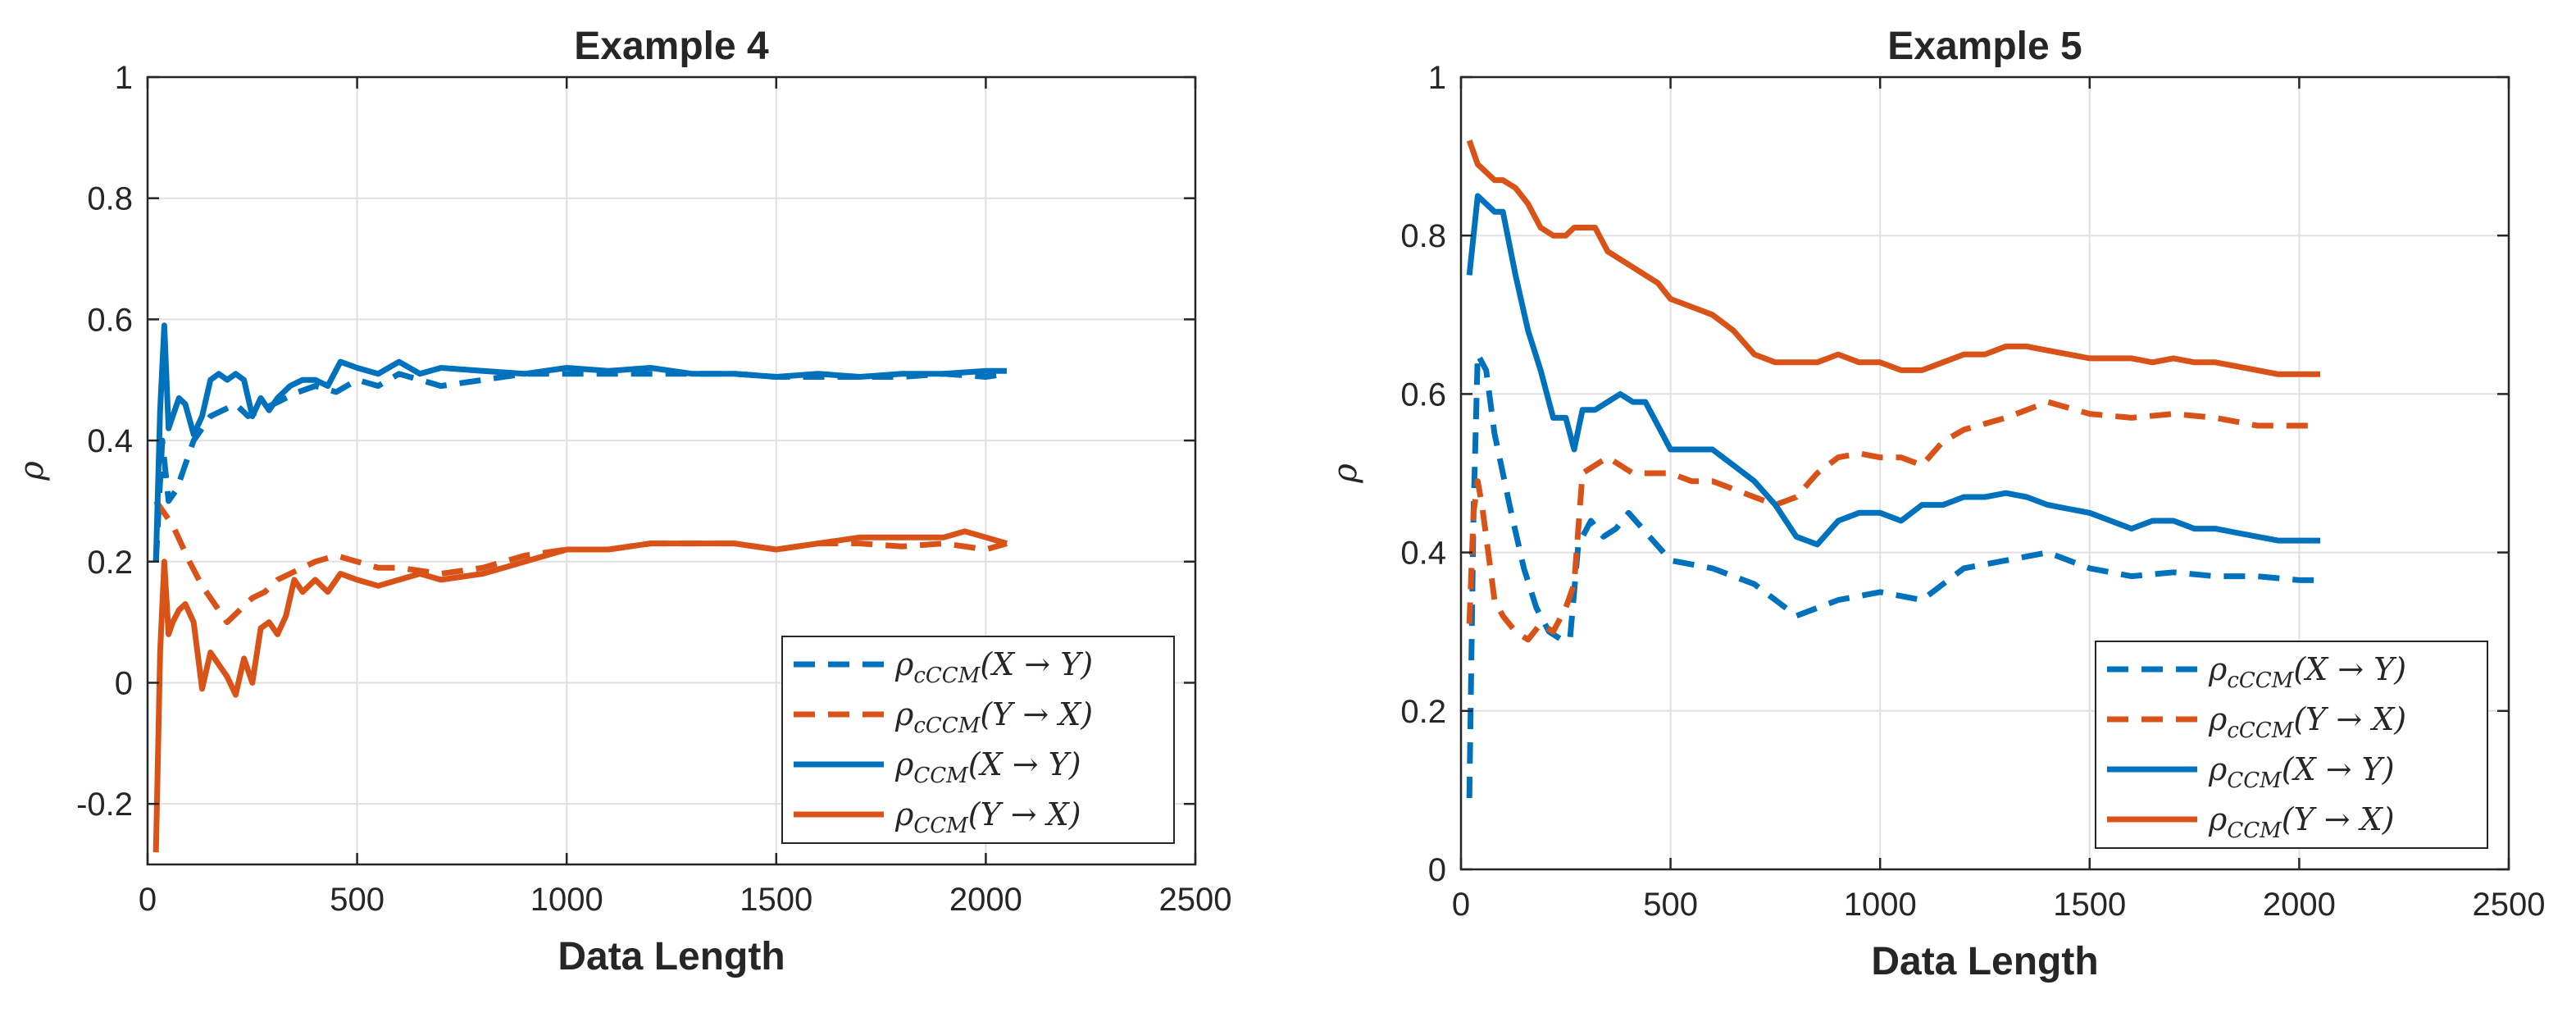 Image resolution: width=2576 pixels, height=1017 pixels. Describe the element at coordinates (672, 46) in the screenshot. I see `chart-title: Example 4` at that location.